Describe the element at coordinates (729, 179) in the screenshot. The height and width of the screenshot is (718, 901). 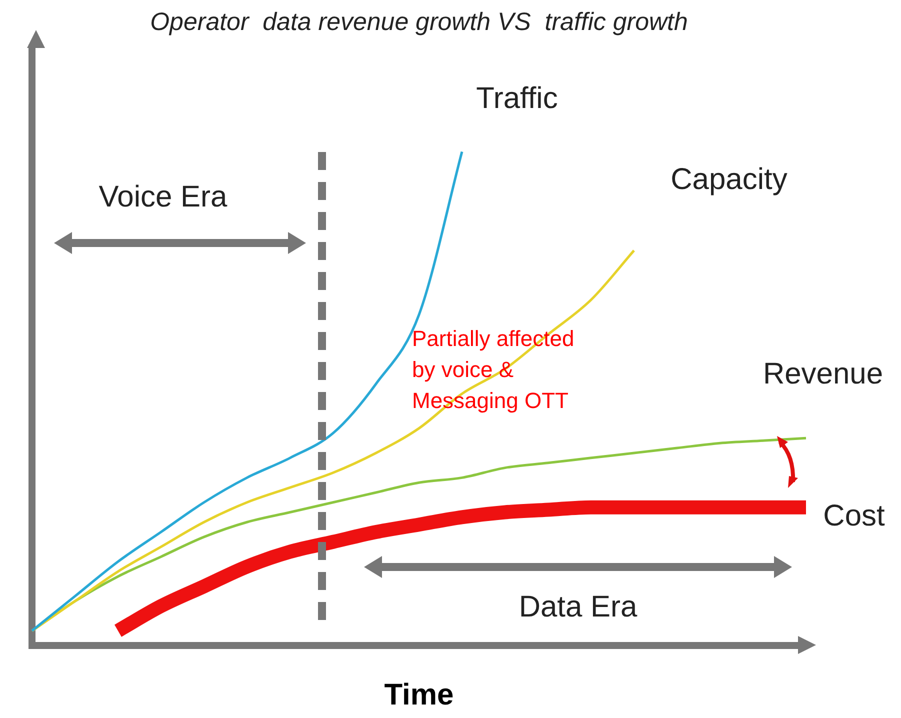
I see `text: Capacity` at that location.